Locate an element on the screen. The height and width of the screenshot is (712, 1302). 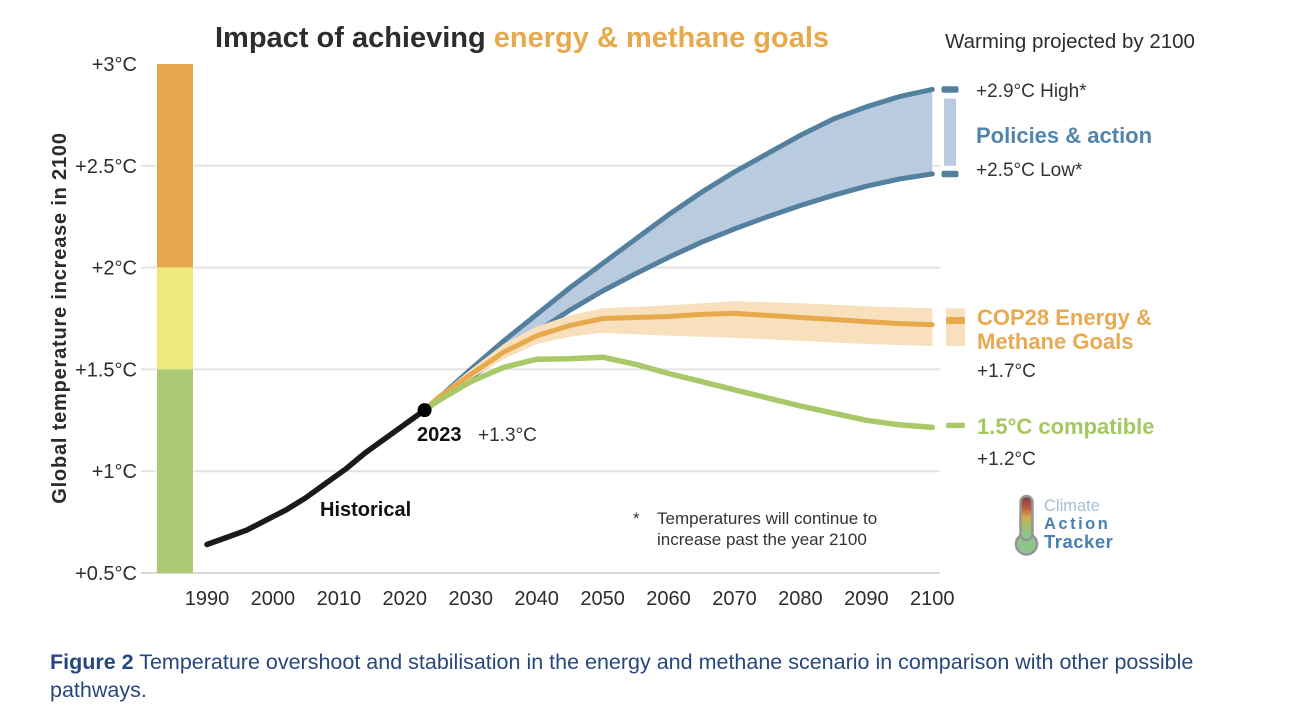
label-compatible-value: +1.2°C is located at coordinates (1006, 459).